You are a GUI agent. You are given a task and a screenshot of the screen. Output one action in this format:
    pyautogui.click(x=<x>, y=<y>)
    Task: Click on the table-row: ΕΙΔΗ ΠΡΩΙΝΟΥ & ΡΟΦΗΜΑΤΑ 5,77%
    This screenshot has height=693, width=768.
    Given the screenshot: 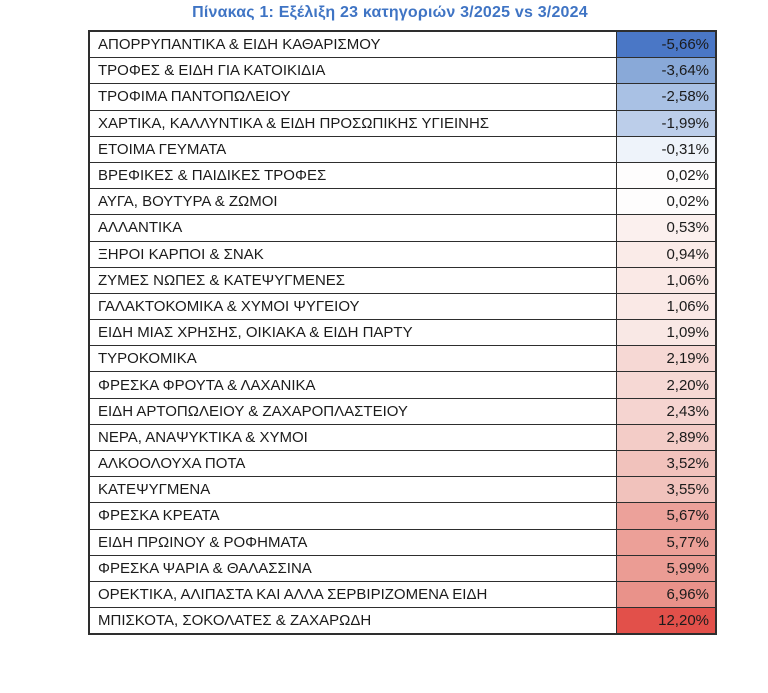 What is the action you would take?
    pyautogui.click(x=402, y=542)
    